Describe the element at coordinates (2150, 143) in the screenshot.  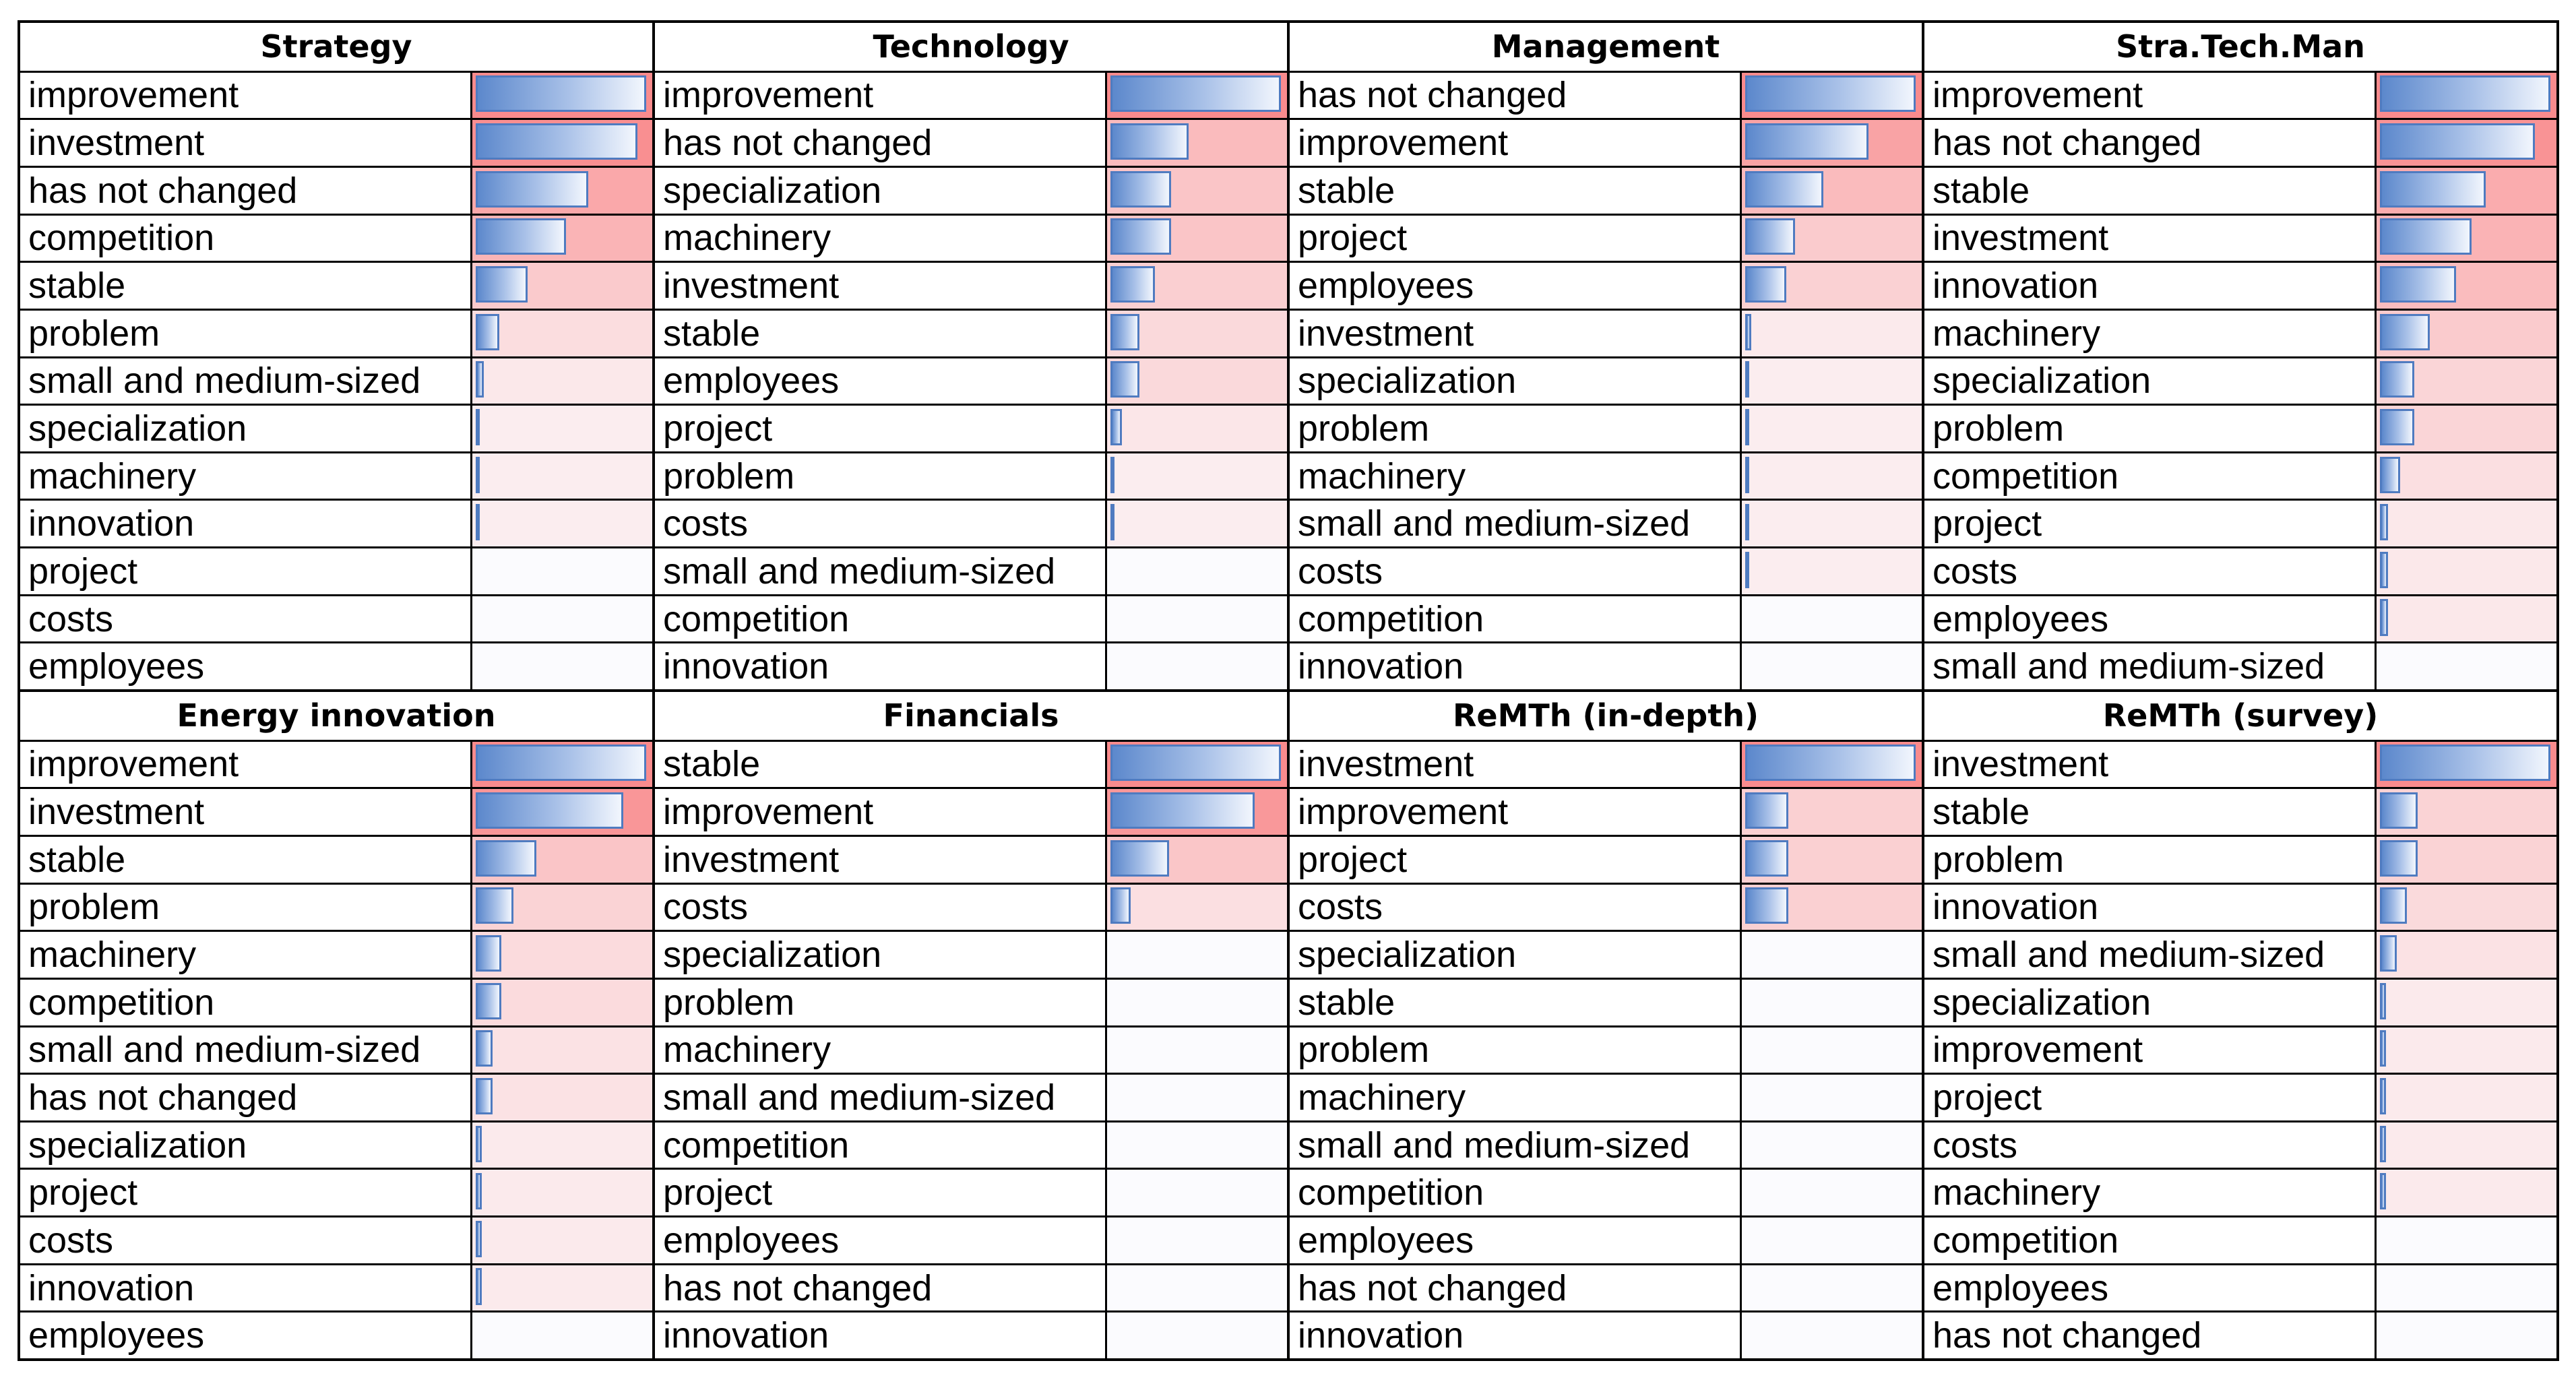
I see `term-label: has not changed` at that location.